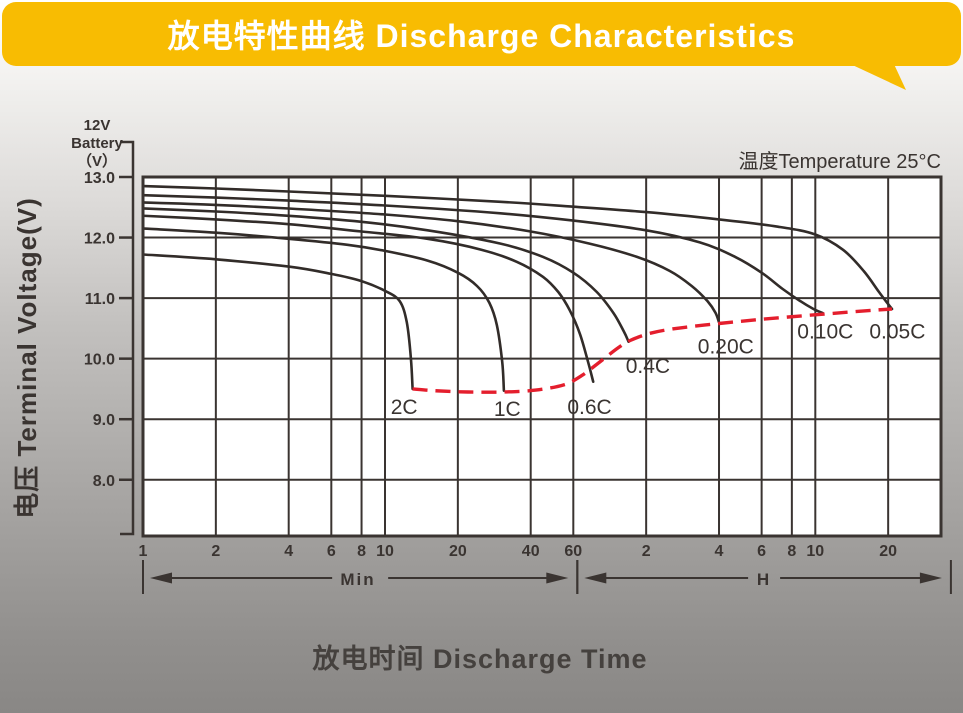  I want to click on discharge-curve-0.6C, so click(368, 298).